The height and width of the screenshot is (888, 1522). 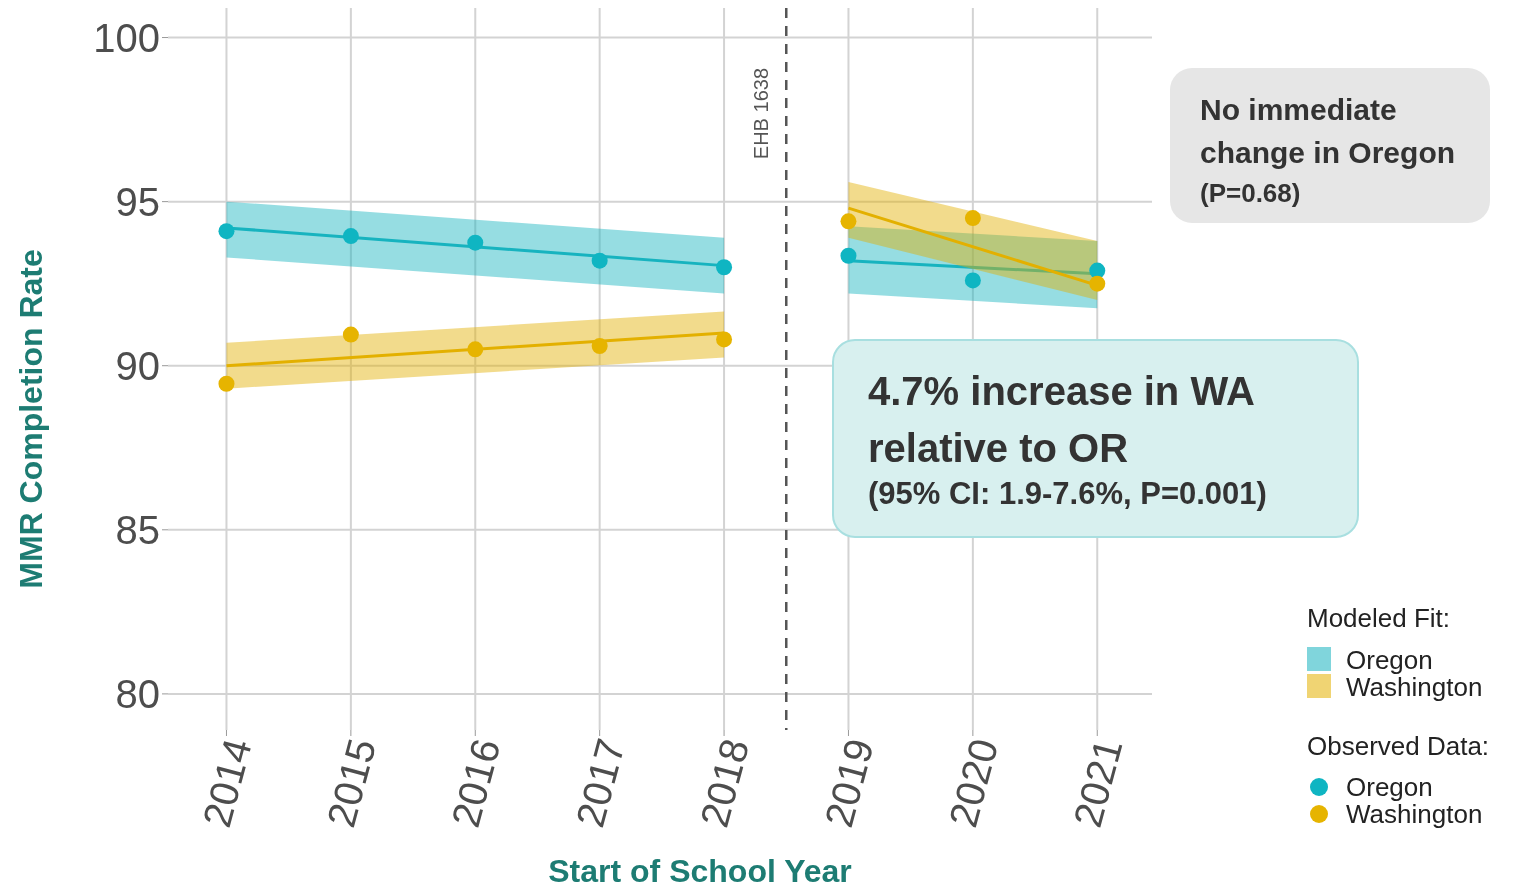 I want to click on text: (P=0.68), so click(x=1250, y=193).